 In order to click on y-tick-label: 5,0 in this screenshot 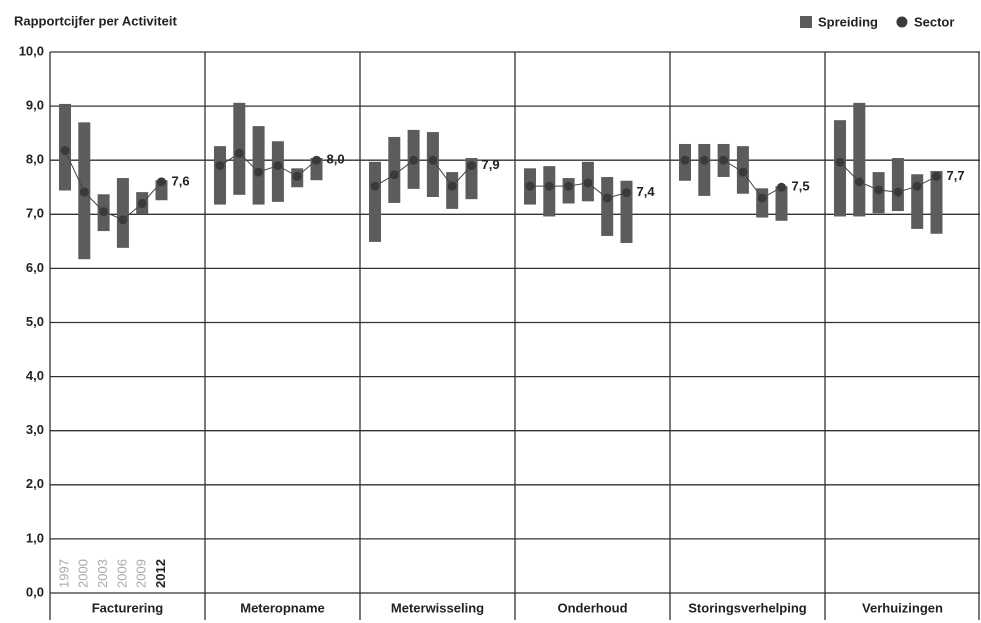, I will do `click(35, 321)`.